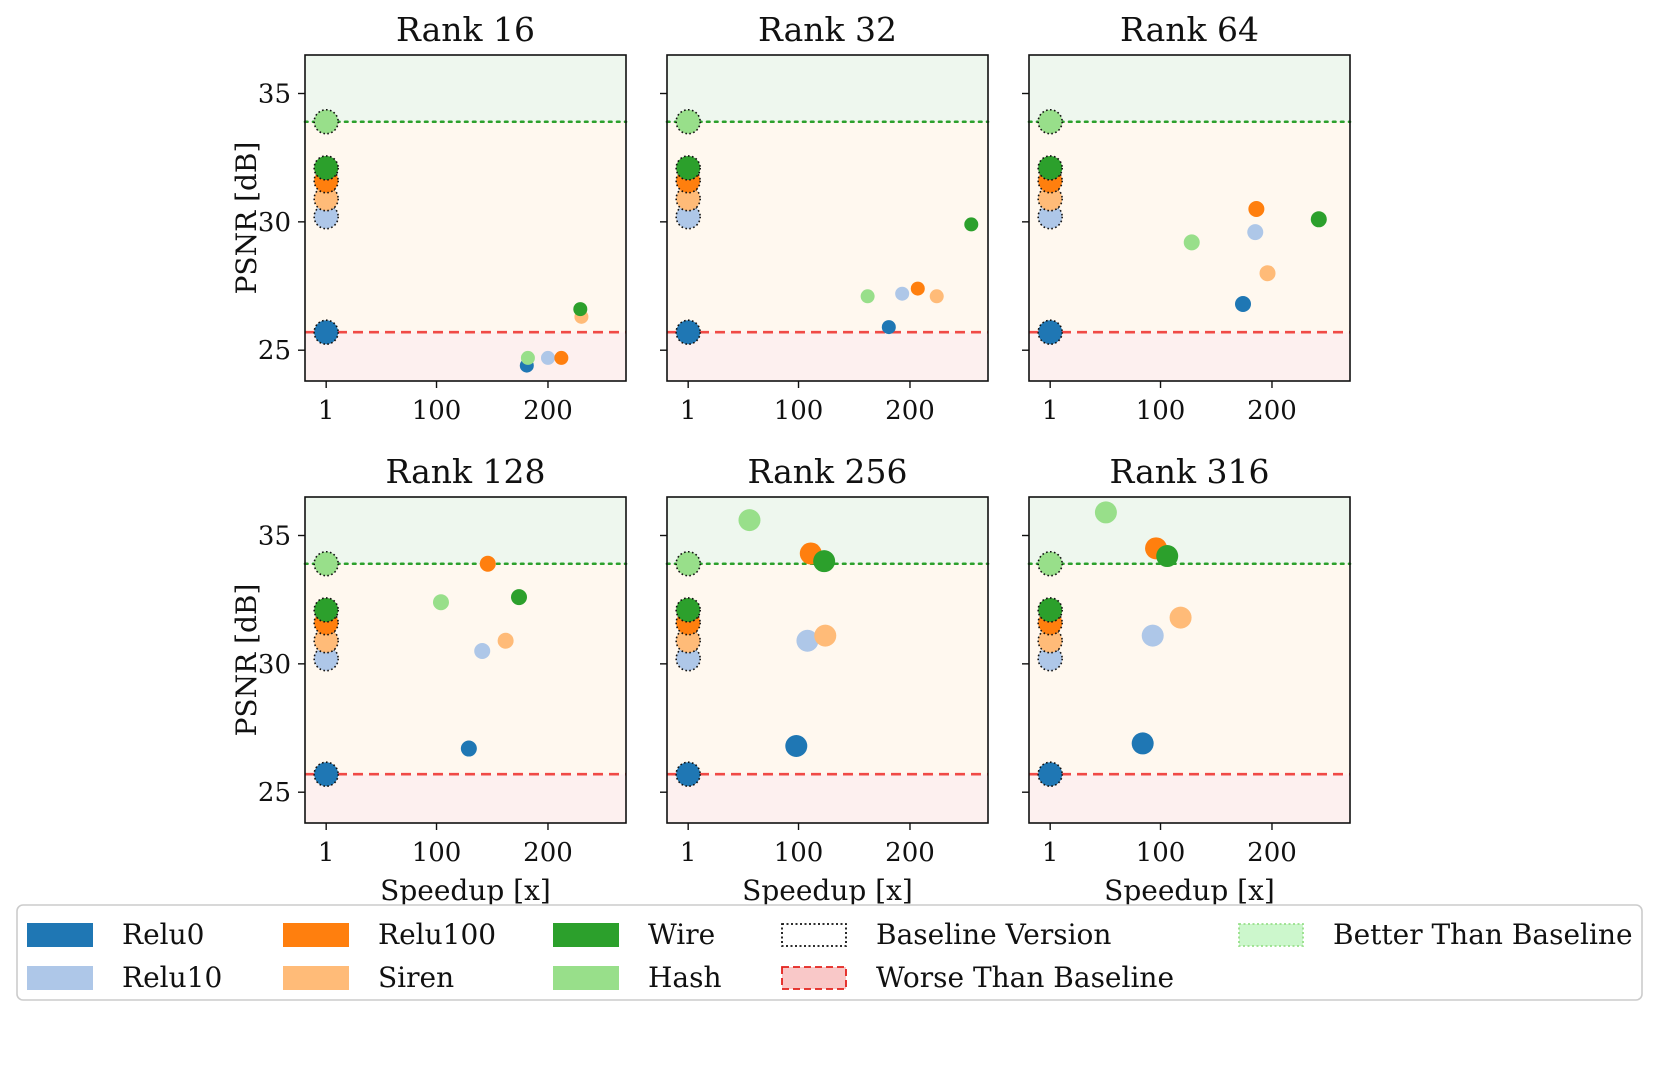  I want to click on panel-rank-316: Rank 316 1 100 200 Speedup [x], so click(1187, 679).